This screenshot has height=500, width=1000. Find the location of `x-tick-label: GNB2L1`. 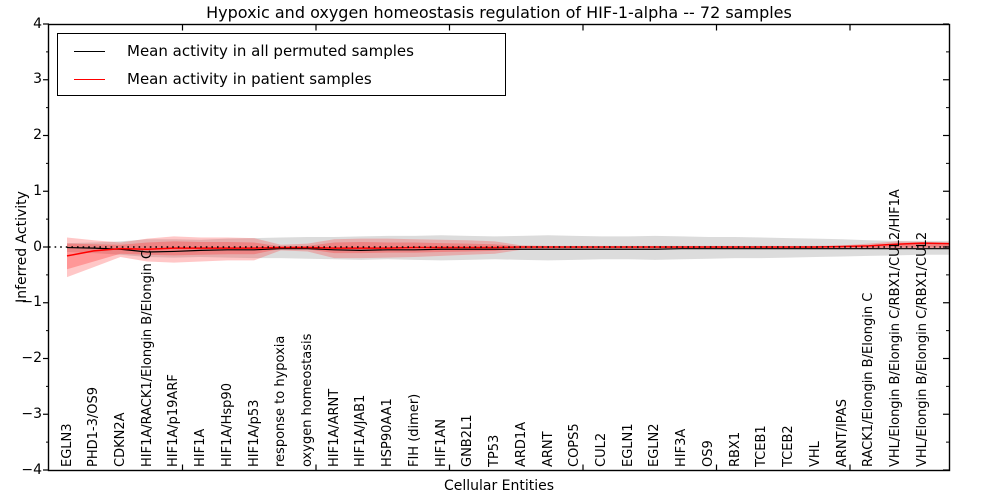

x-tick-label: GNB2L1 is located at coordinates (468, 440).